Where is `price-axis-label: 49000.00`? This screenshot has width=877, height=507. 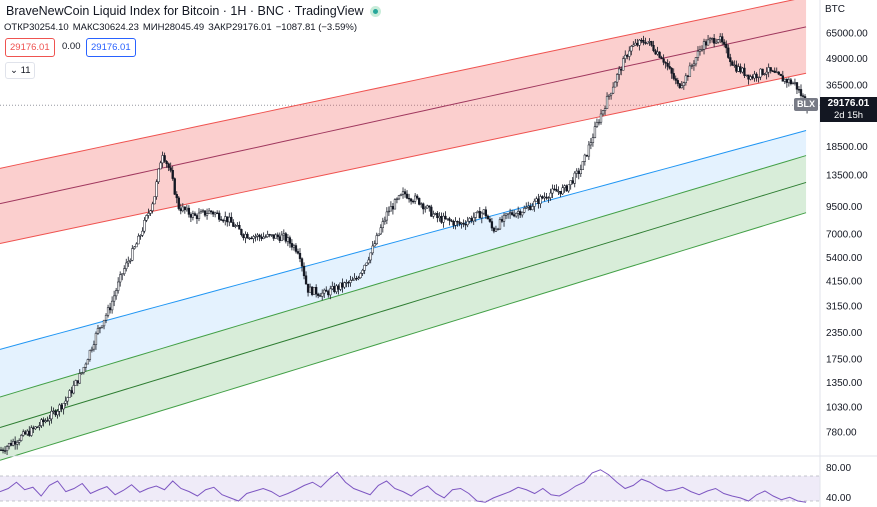 price-axis-label: 49000.00 is located at coordinates (847, 59).